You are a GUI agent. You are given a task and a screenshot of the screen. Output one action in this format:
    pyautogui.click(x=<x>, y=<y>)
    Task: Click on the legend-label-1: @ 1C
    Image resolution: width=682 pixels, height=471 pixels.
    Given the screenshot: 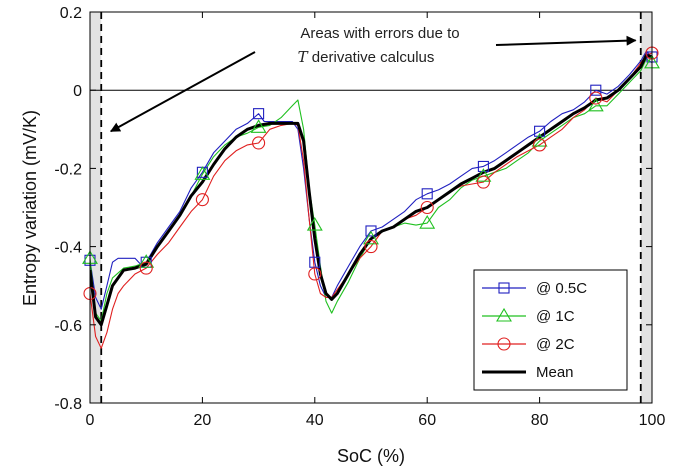 What is the action you would take?
    pyautogui.click(x=555, y=316)
    